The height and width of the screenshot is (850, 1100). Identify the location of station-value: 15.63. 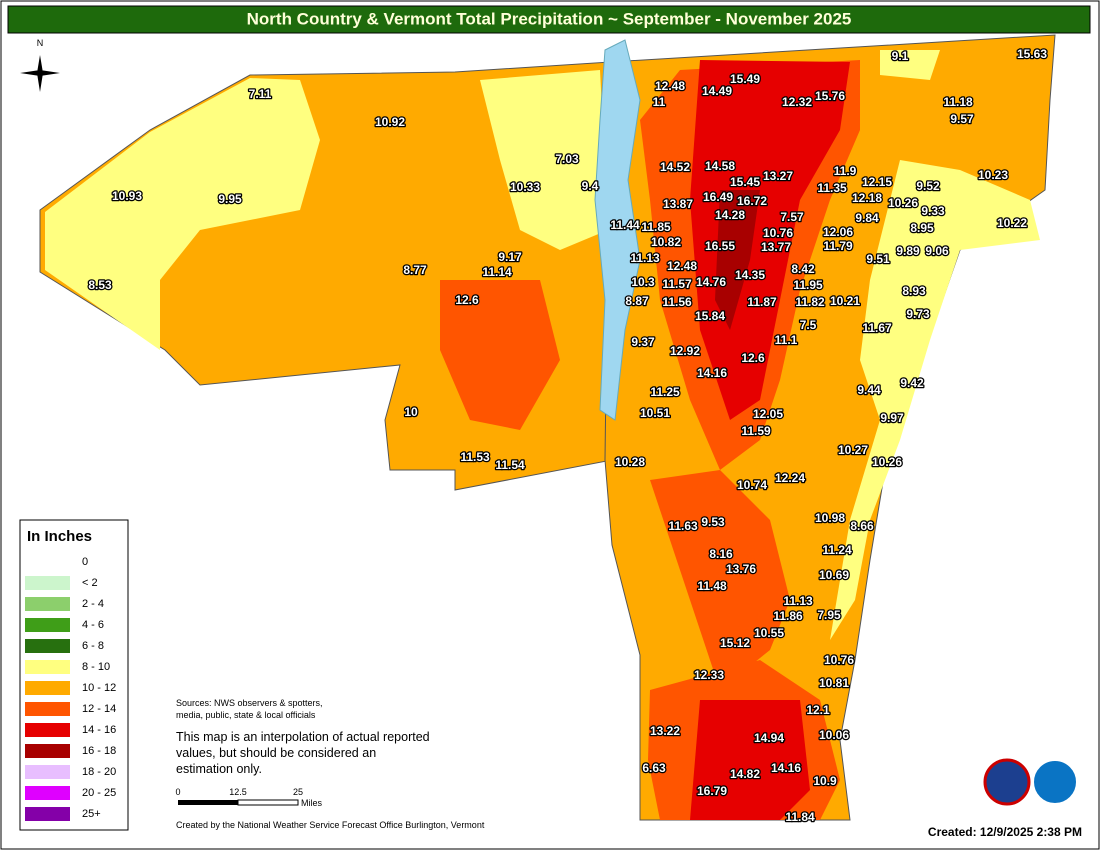
(1032, 54).